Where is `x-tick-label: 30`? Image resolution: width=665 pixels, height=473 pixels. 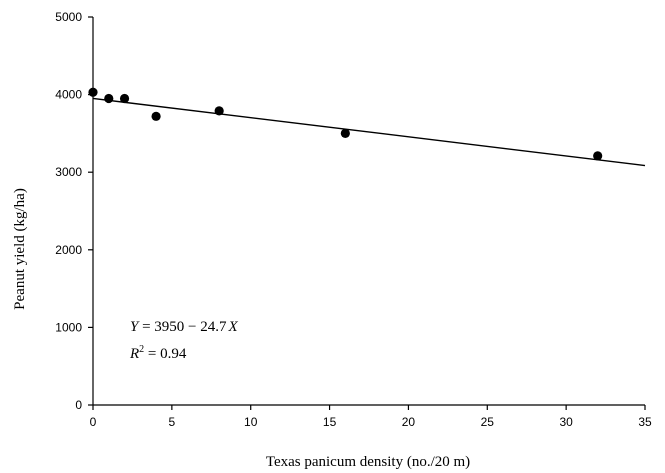 x-tick-label: 30 is located at coordinates (566, 422).